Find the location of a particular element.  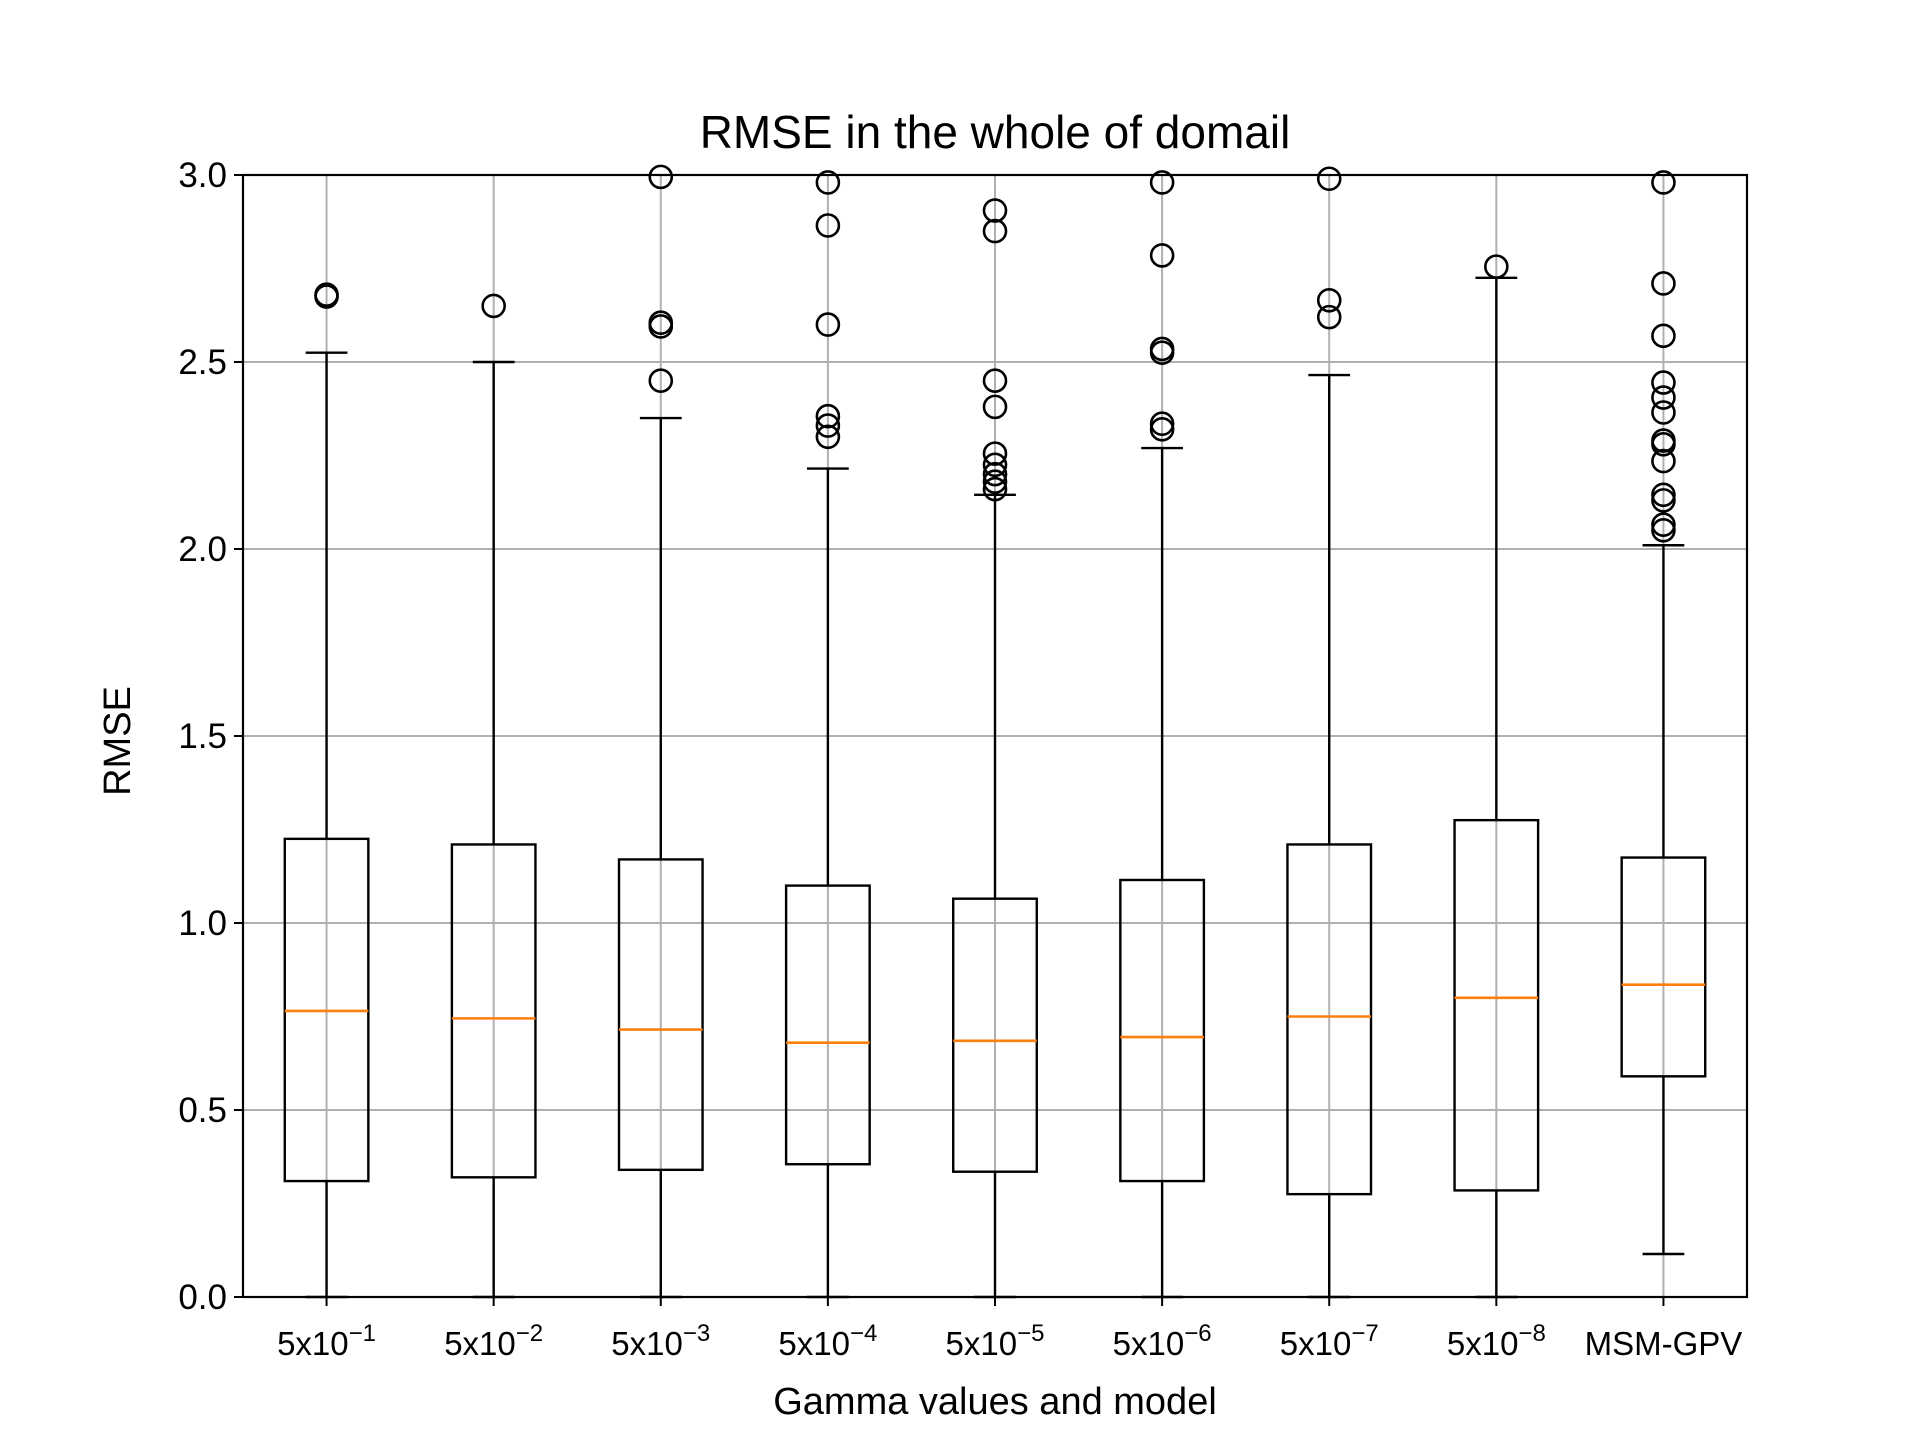

x-tick-label: 5x10⁻⁴ is located at coordinates (827, 1341).